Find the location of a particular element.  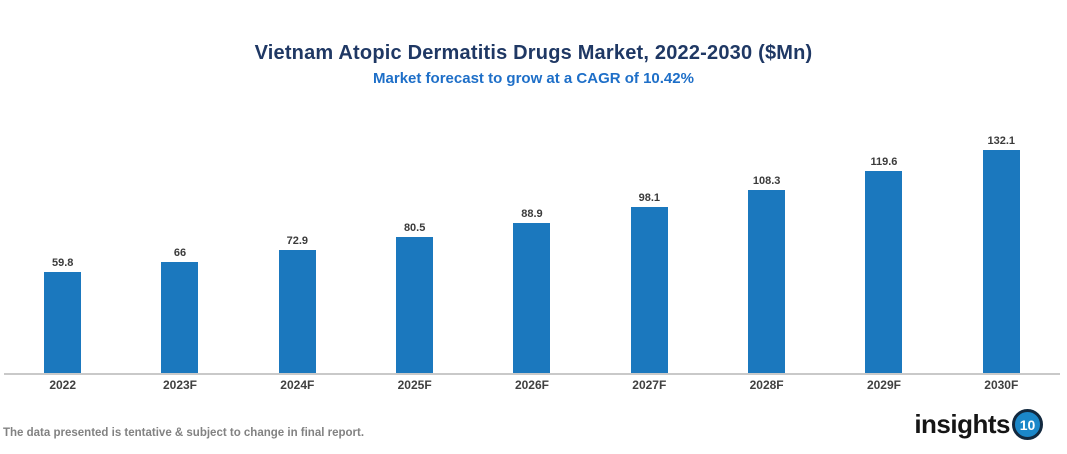

bar-column: 98.1 is located at coordinates (649, 282).